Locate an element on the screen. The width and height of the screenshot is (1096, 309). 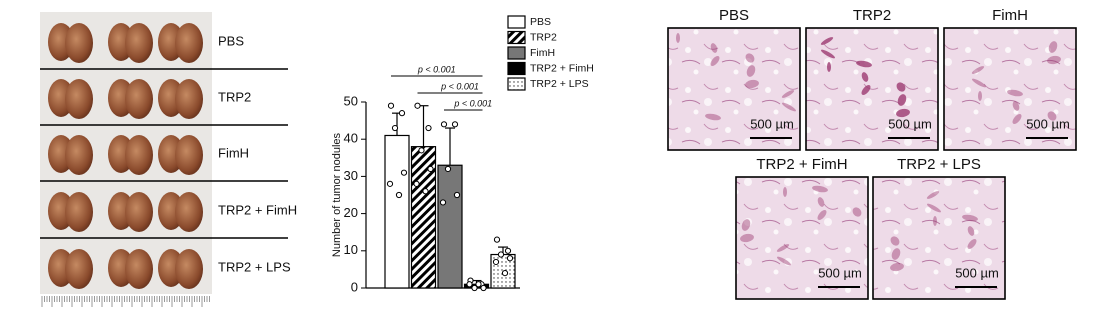
panel-title: TRP2 + FimH is located at coordinates (801, 164).